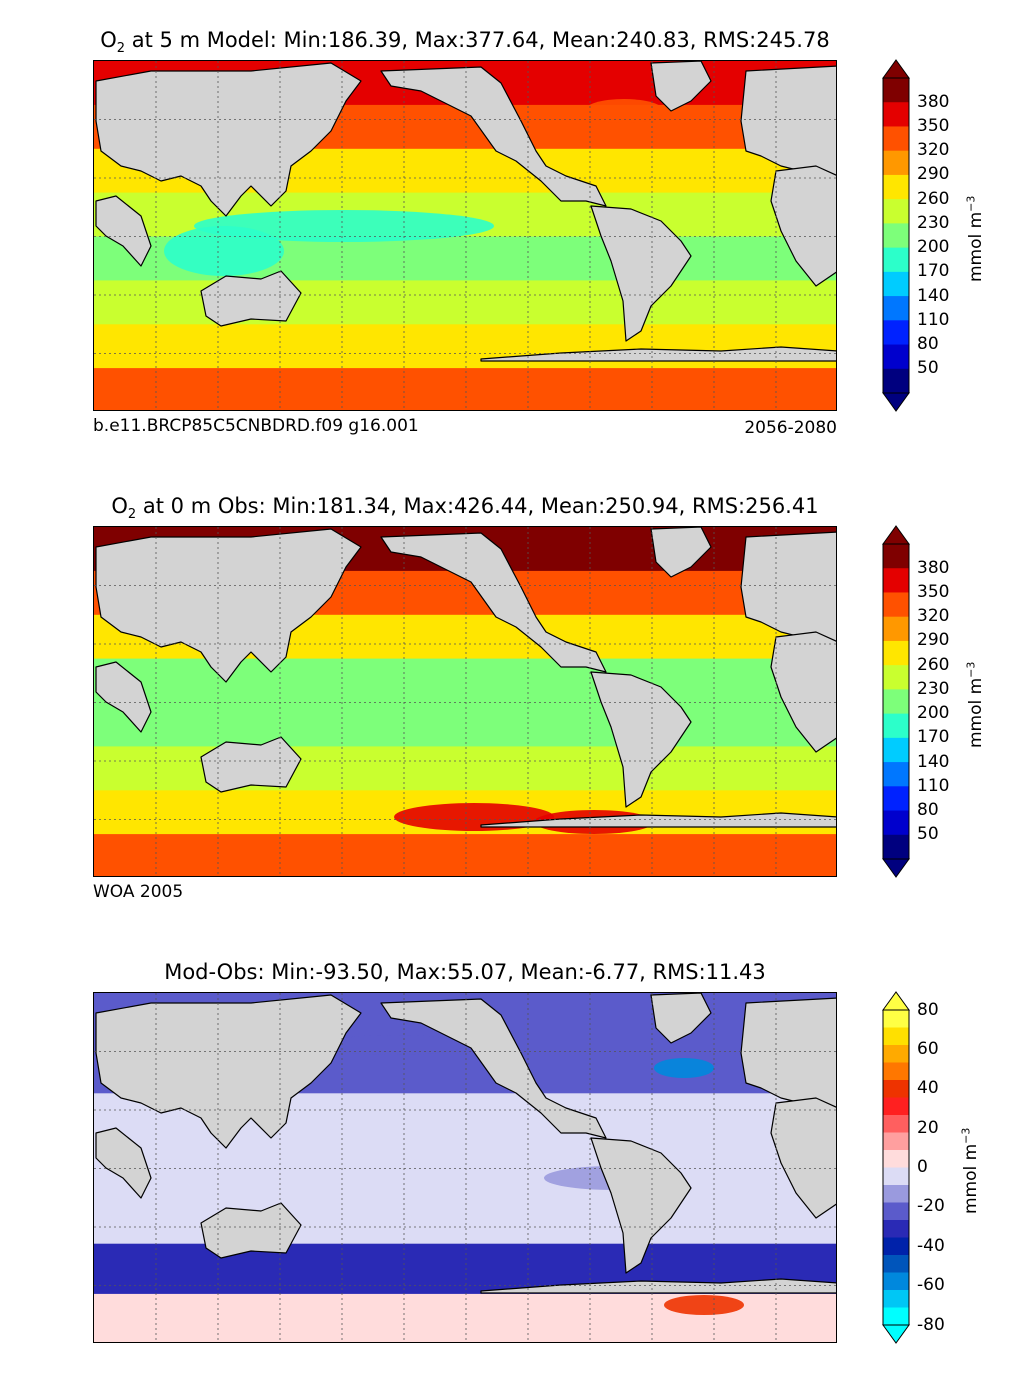 Image resolution: width=1020 pixels, height=1374 pixels. Describe the element at coordinates (922, 1167) in the screenshot. I see `colorbar-tick-label: 0` at that location.